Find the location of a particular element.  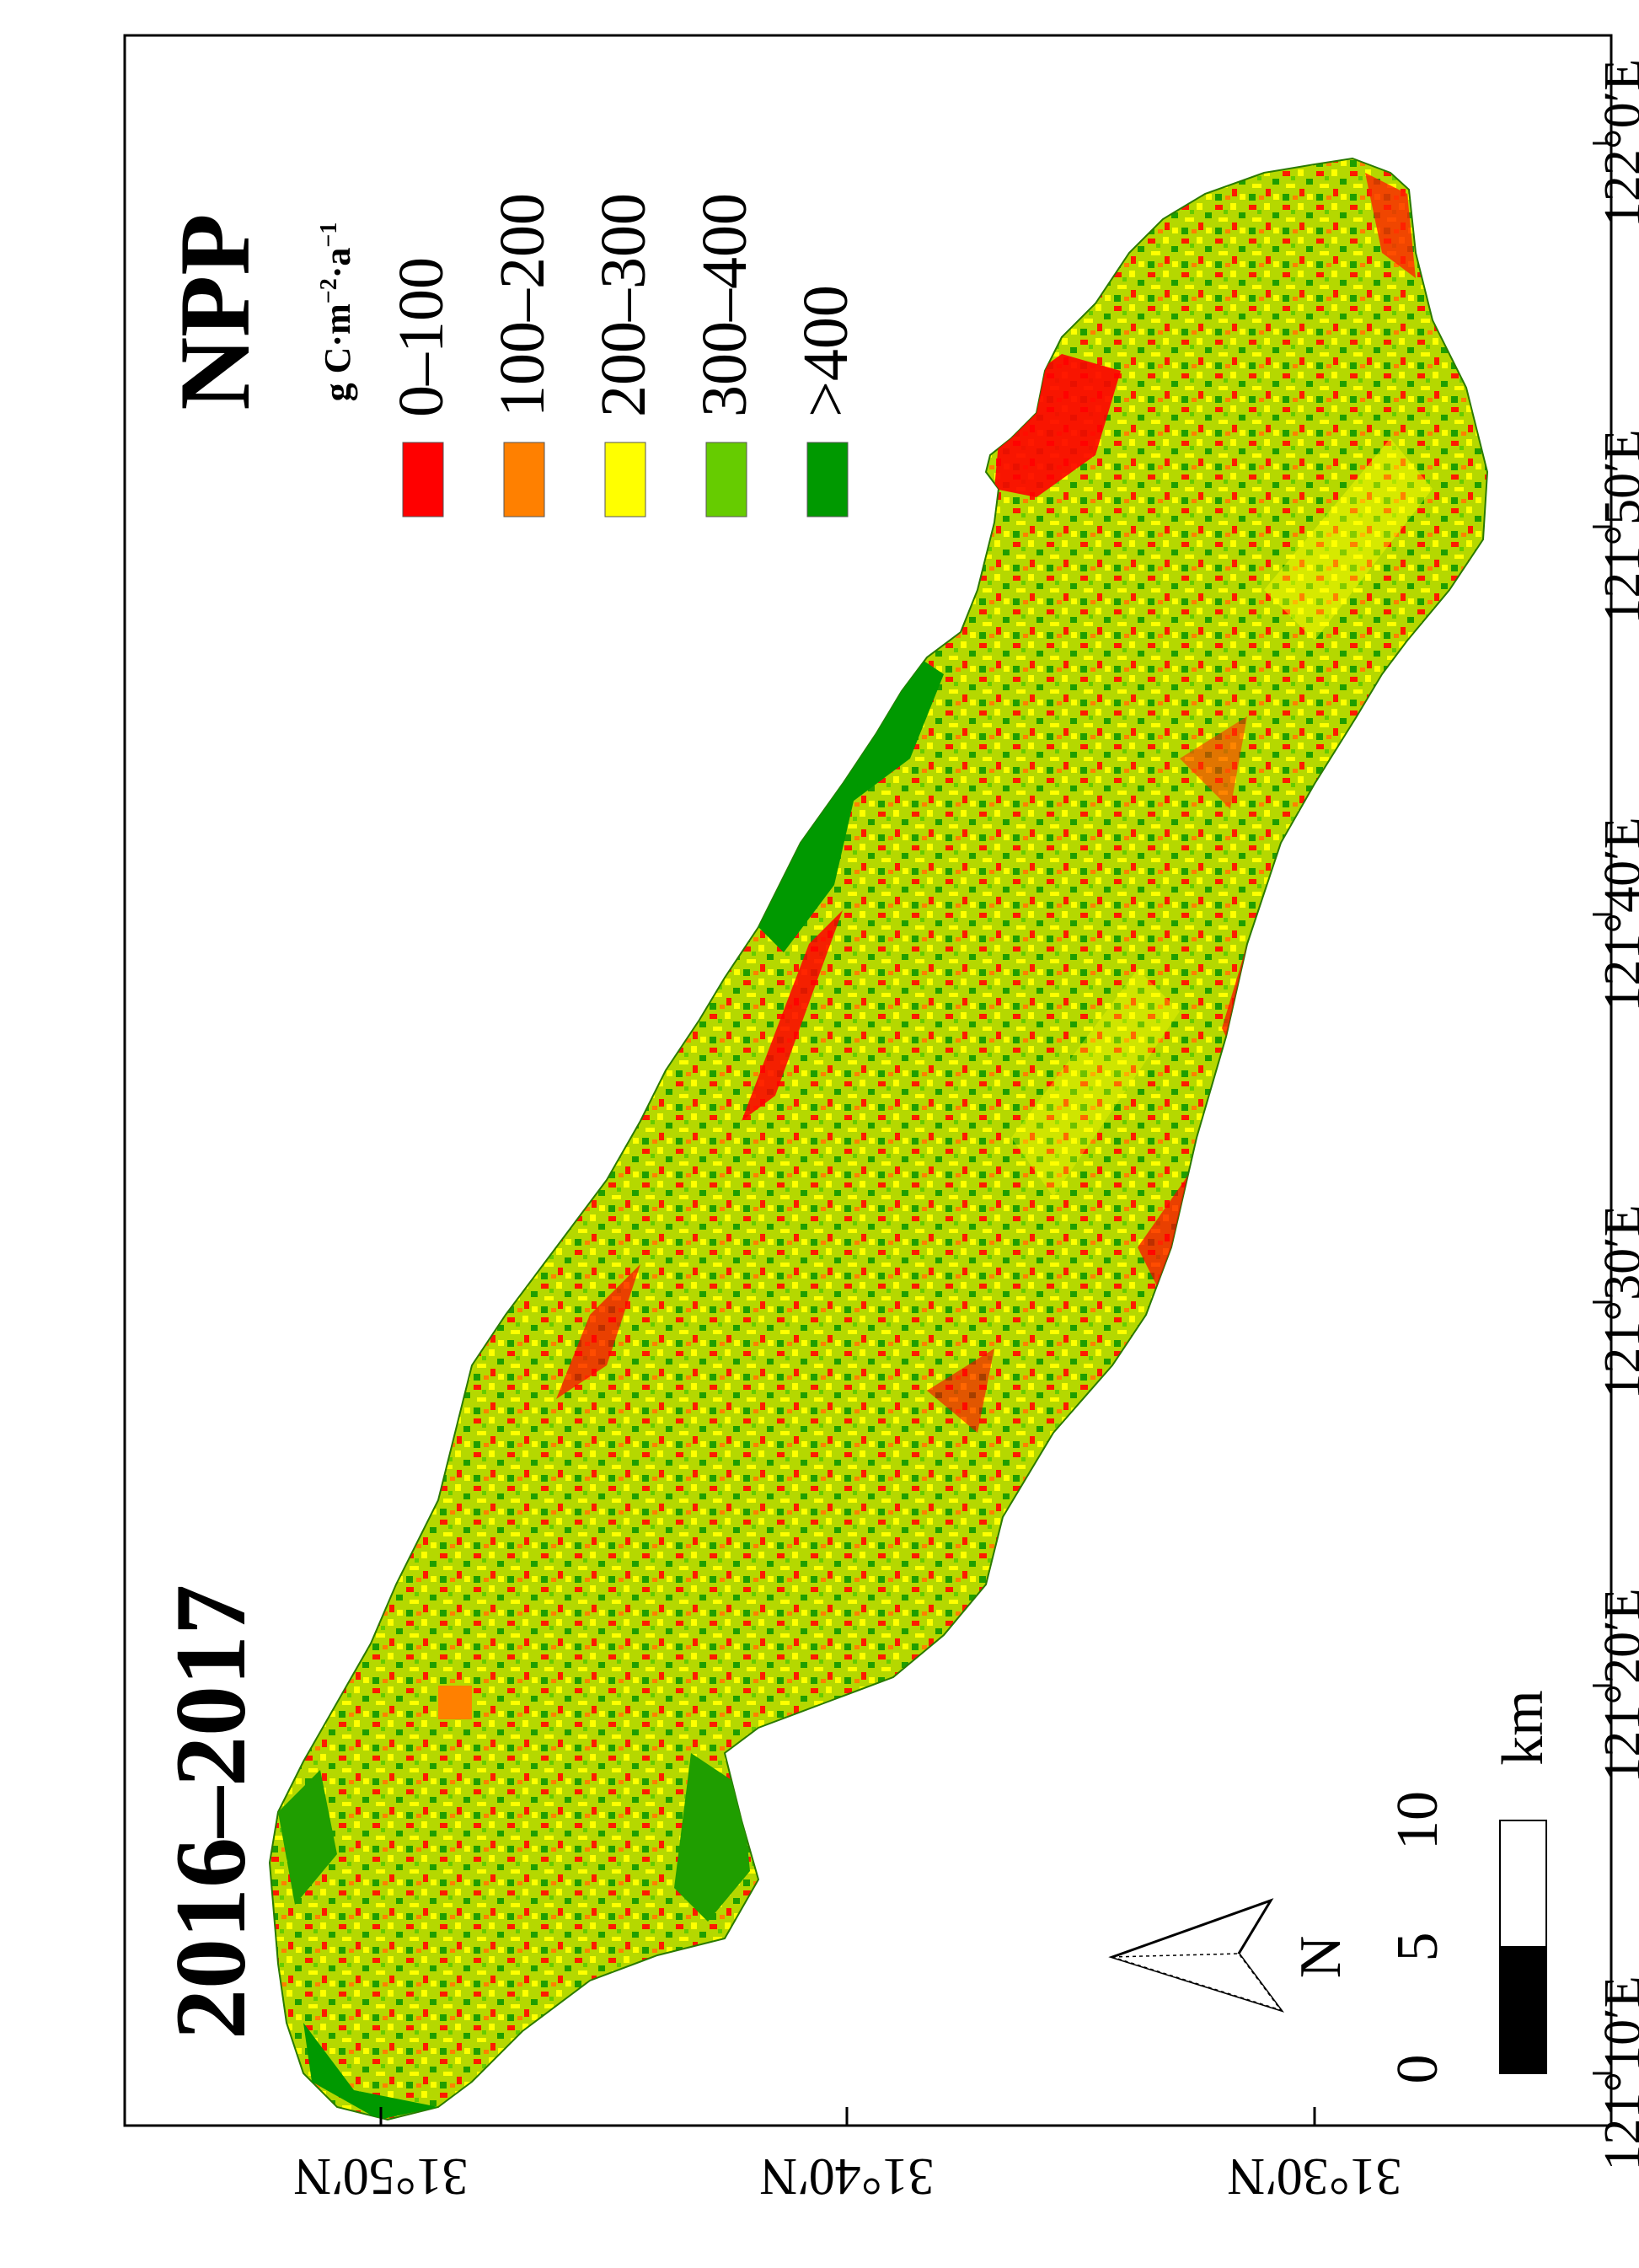

legend-label-1: 100–200 is located at coordinates (522, 305).